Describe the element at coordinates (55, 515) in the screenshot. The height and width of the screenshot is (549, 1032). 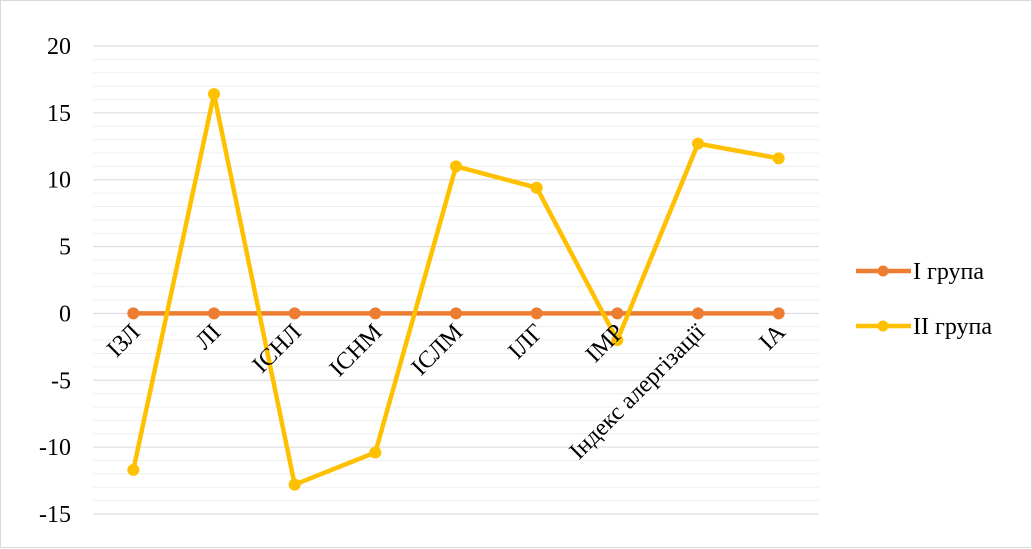
I see `y-tick-label: -15` at that location.